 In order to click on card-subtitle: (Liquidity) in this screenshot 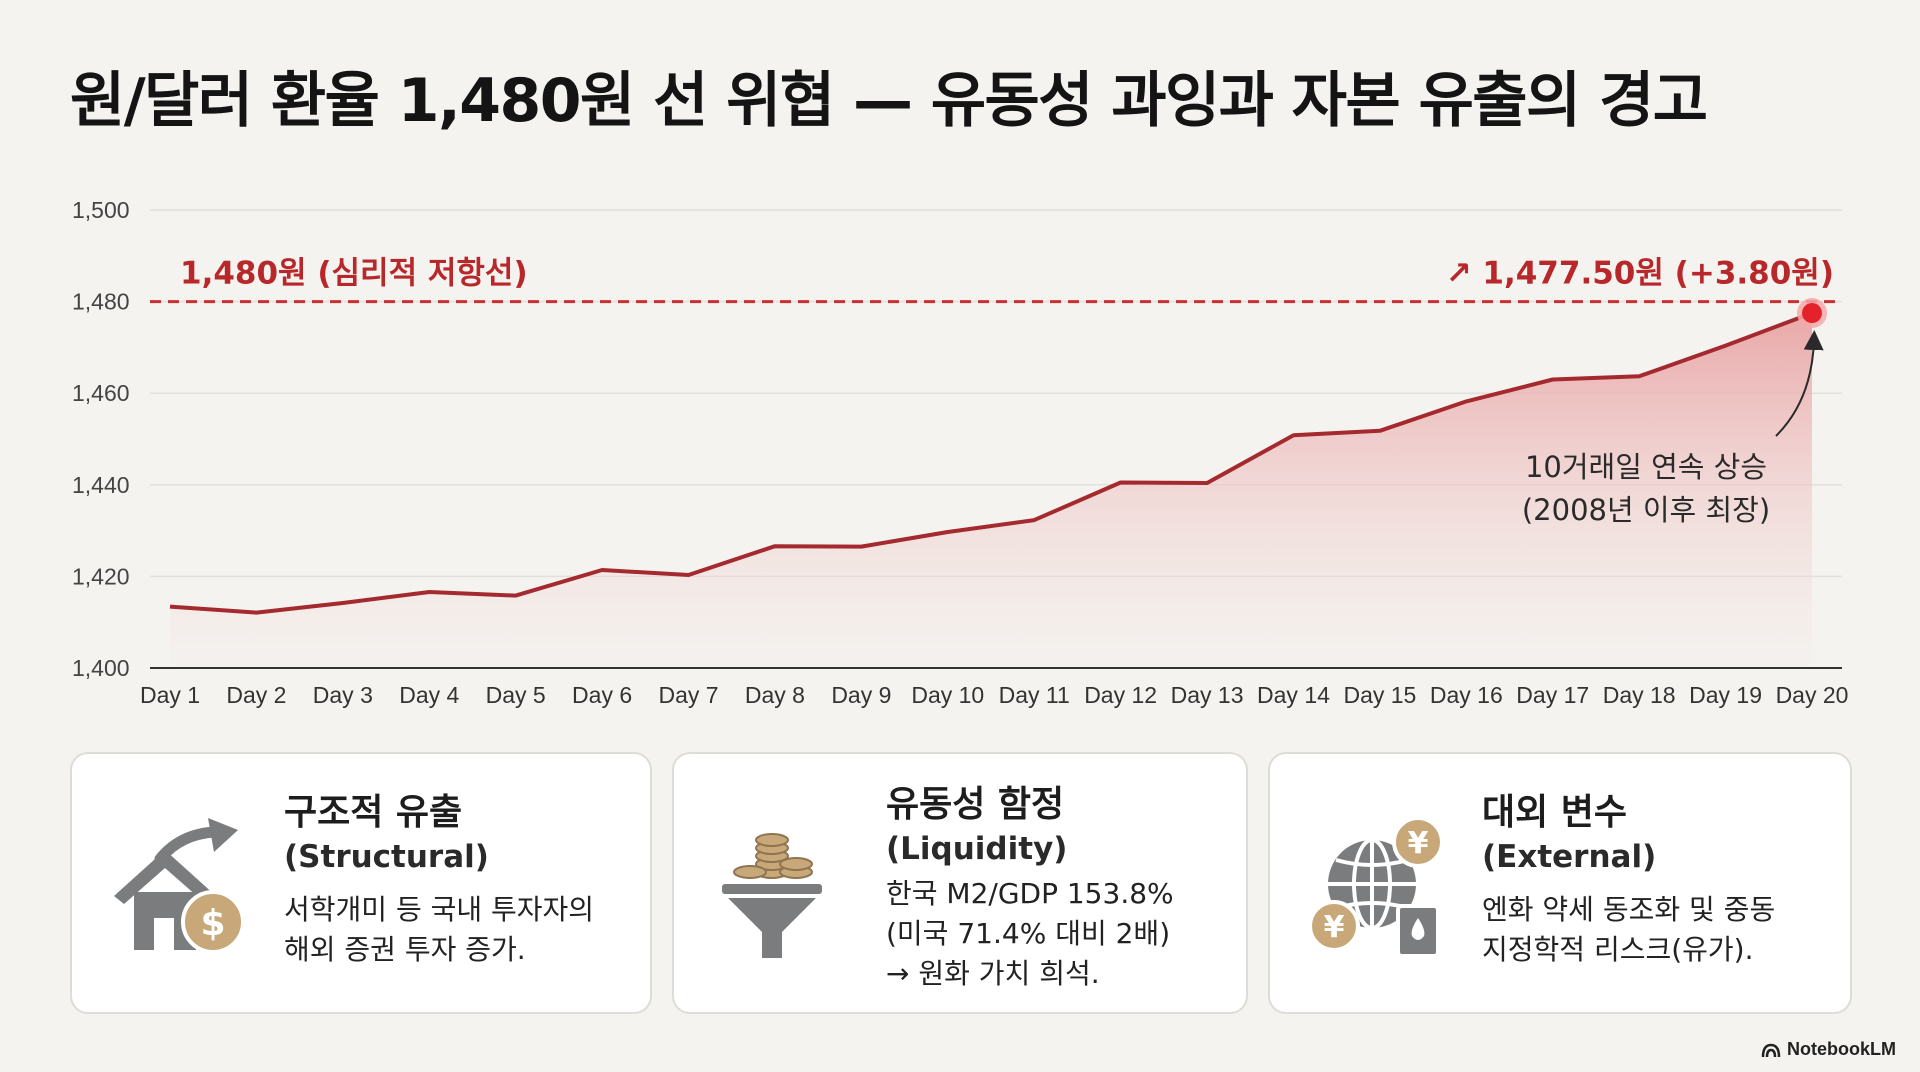, I will do `click(977, 849)`.